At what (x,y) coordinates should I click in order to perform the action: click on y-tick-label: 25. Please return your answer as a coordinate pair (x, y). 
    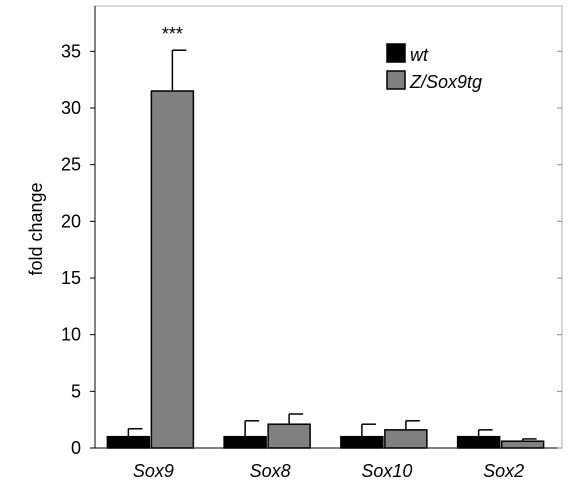
    Looking at the image, I should click on (71, 165).